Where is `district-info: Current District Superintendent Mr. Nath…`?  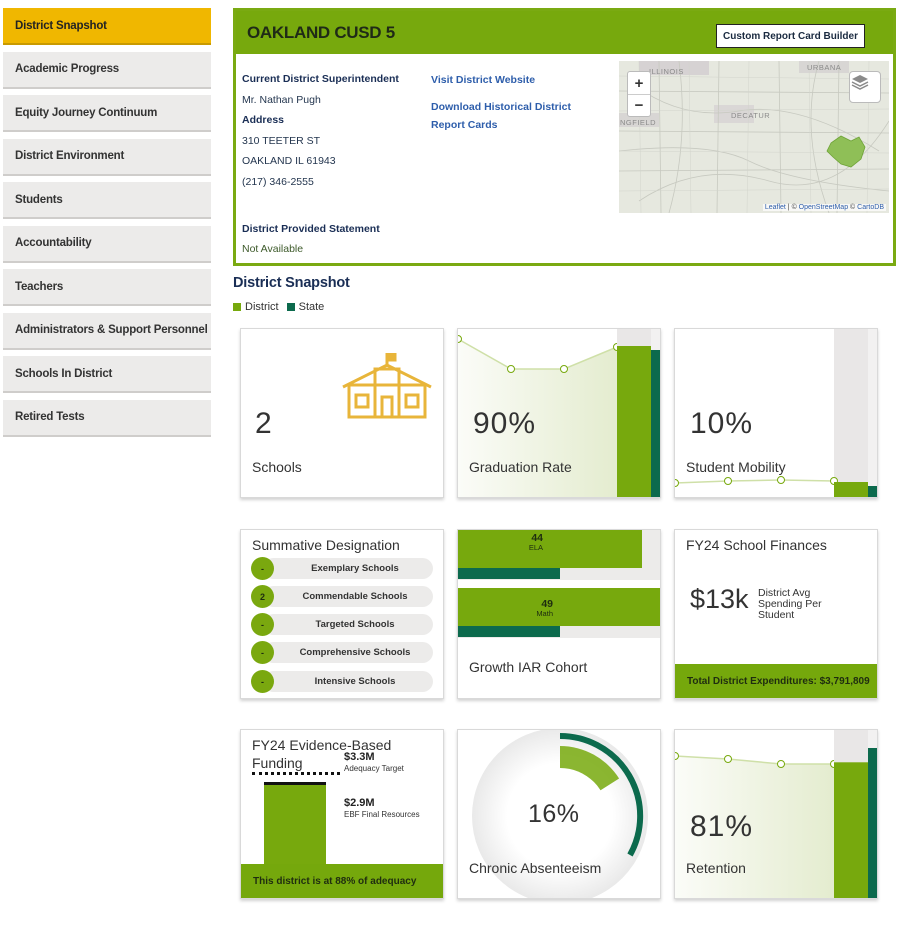 district-info: Current District Superintendent Mr. Nath… is located at coordinates (320, 130).